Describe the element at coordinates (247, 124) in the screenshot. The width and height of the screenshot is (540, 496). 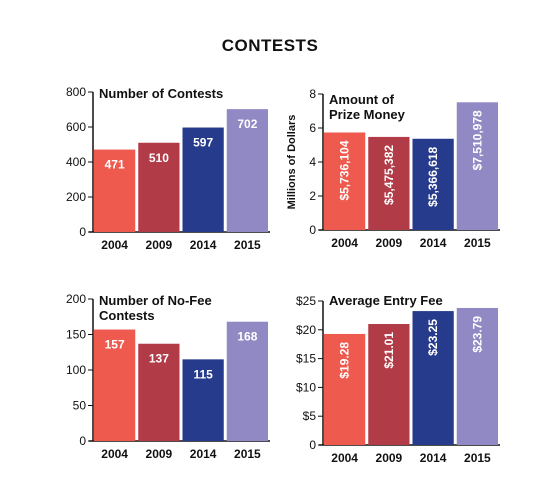
I see `data-label: 702` at that location.